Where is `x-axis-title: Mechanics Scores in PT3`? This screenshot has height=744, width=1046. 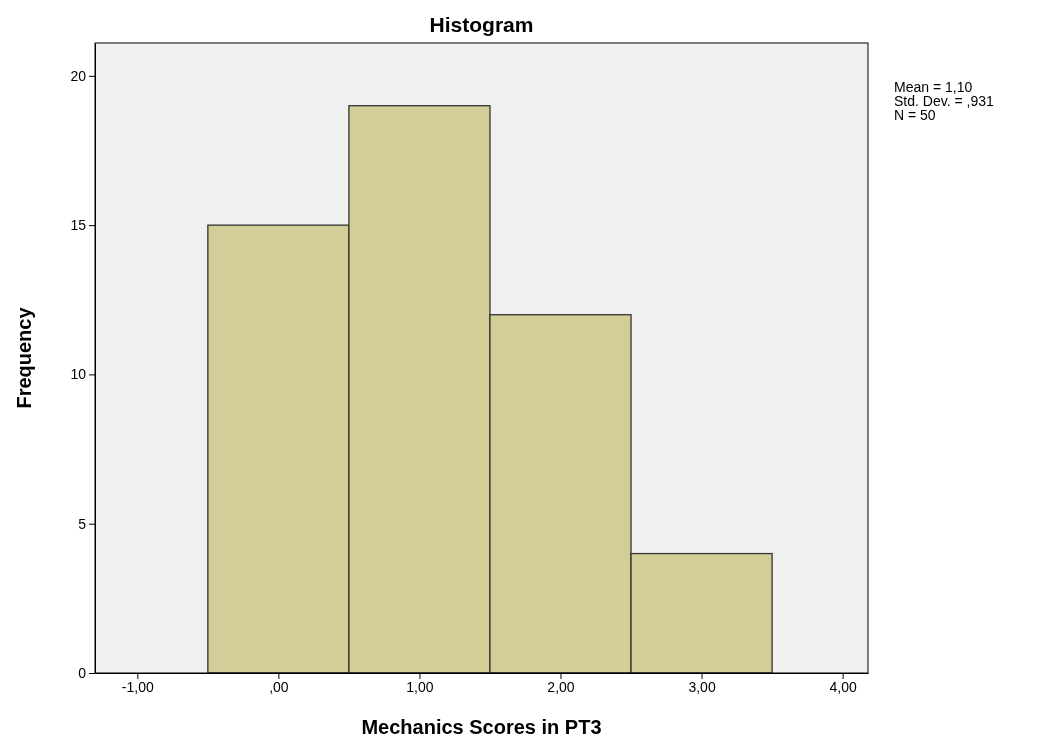 x-axis-title: Mechanics Scores in PT3 is located at coordinates (481, 727).